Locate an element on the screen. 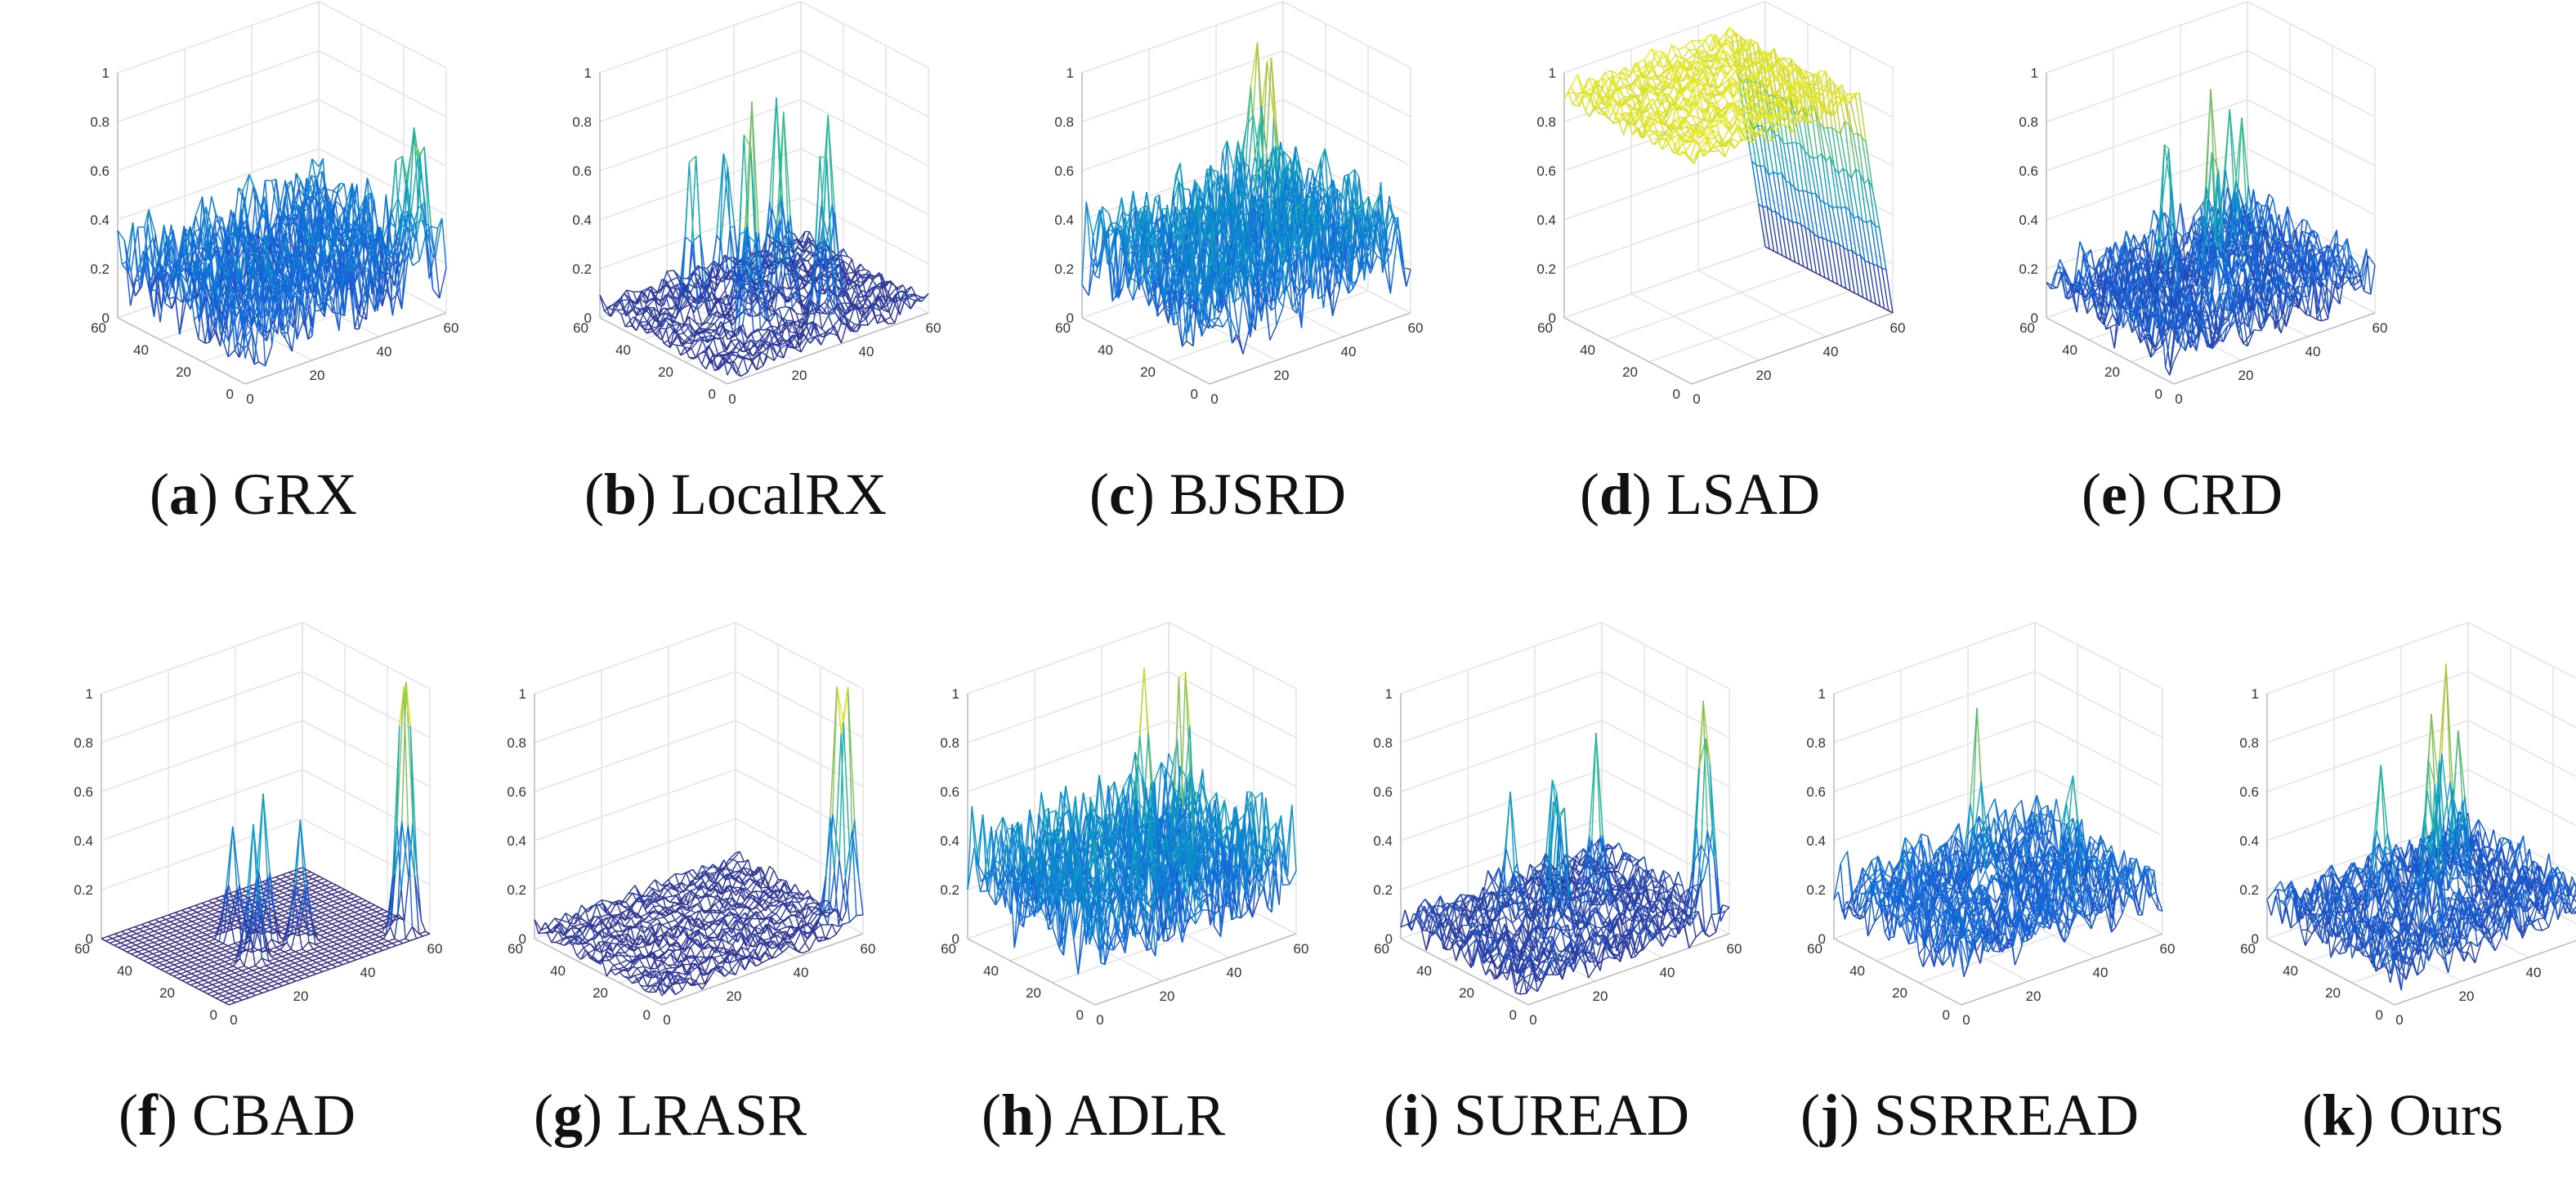 This screenshot has height=1196, width=2576. caption-a: (a) GRX is located at coordinates (253, 494).